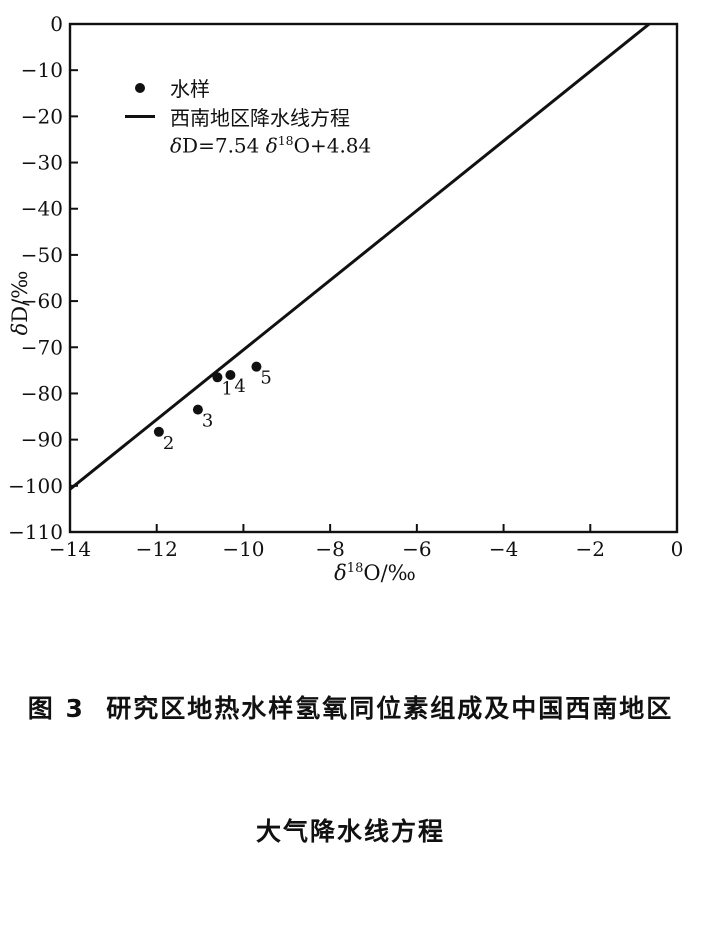  I want to click on caption-line-2: 大气降水线方程, so click(350, 831).